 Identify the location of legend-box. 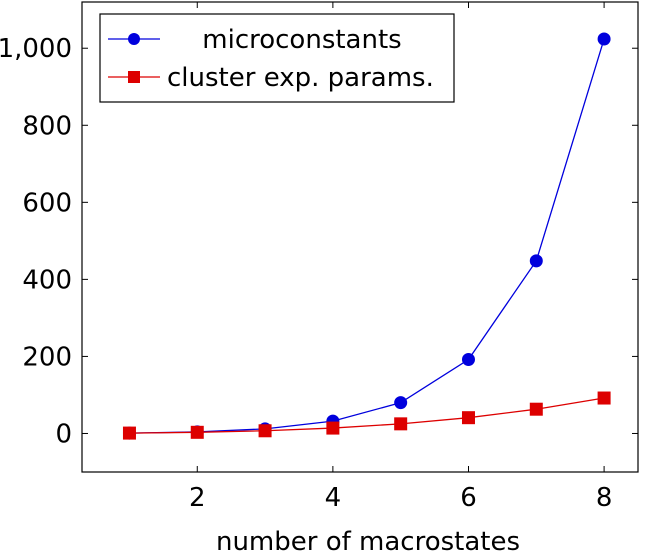
(277, 58).